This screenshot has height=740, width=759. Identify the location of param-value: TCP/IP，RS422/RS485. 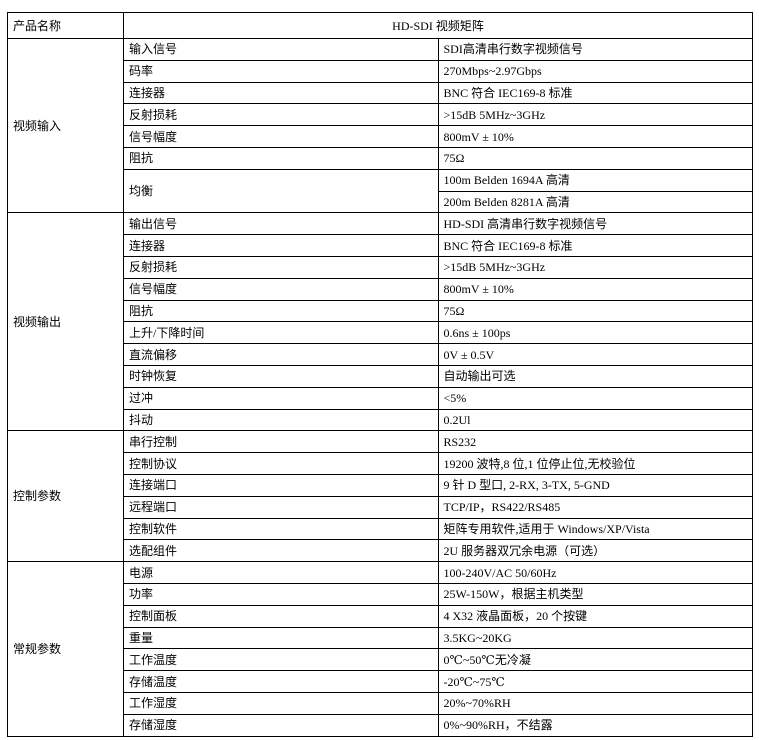
(595, 507).